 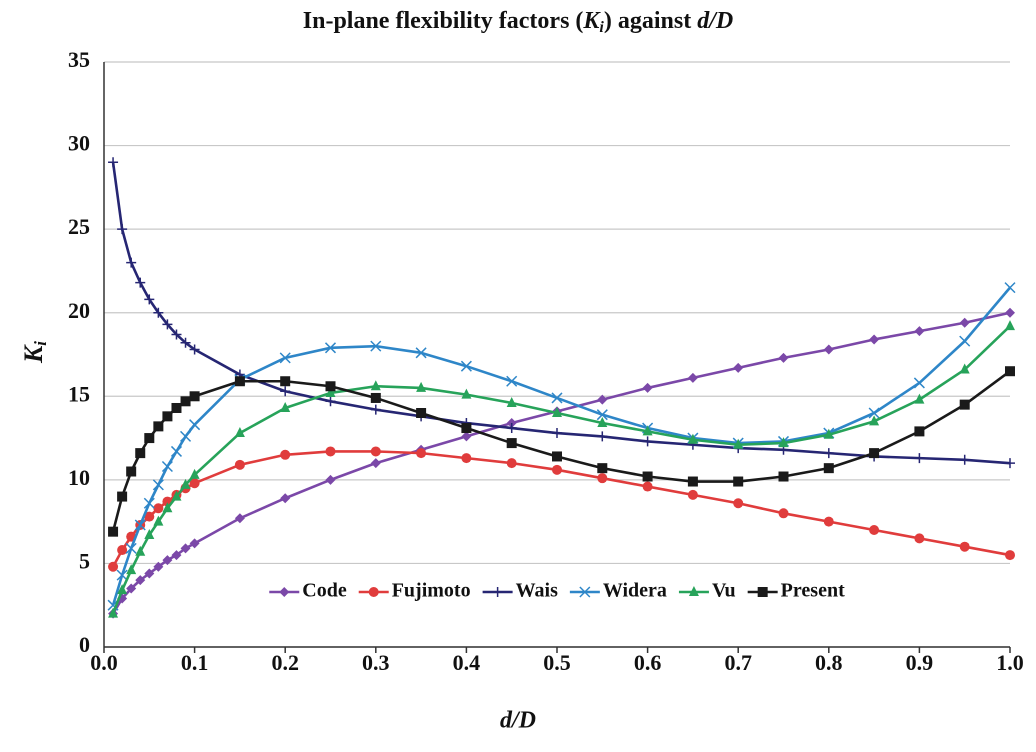 What do you see at coordinates (324, 591) in the screenshot?
I see `legend-label: Code` at bounding box center [324, 591].